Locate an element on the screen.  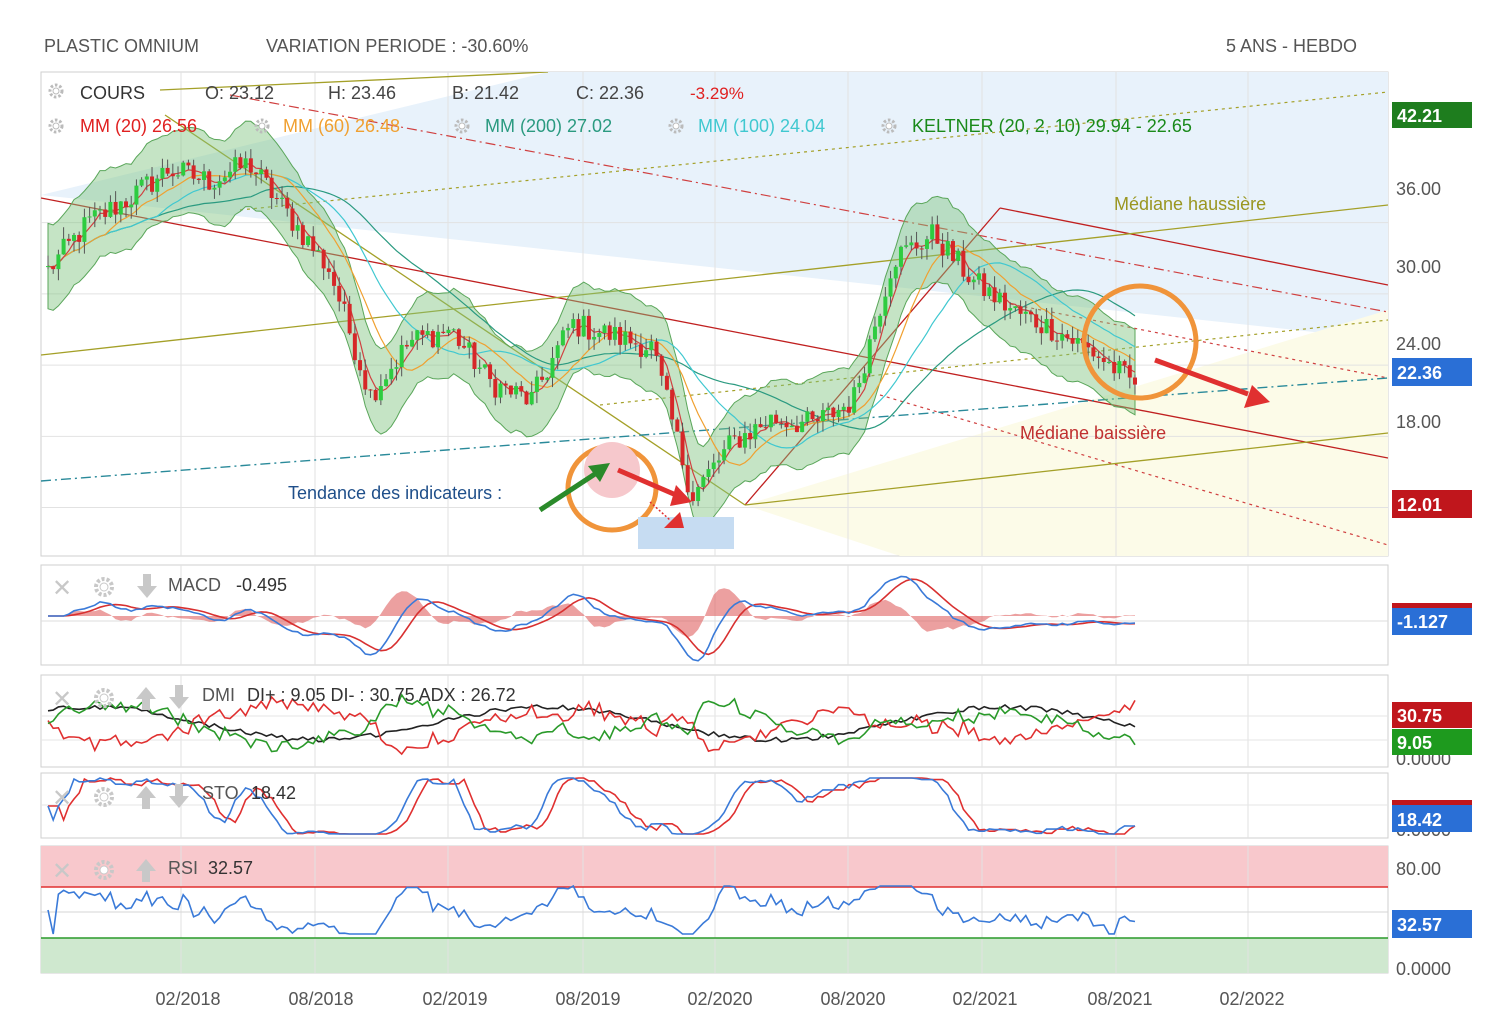
rsi-up-arrow-icon is located at coordinates (146, 870).